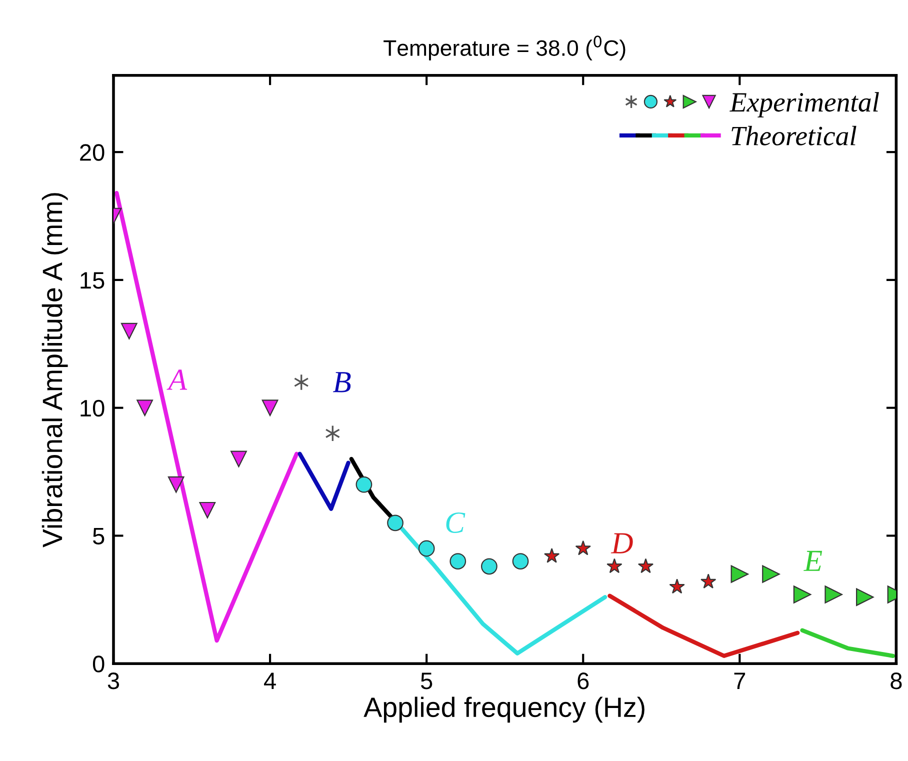 The height and width of the screenshot is (761, 908). I want to click on x-tick-label: 6, so click(583, 681).